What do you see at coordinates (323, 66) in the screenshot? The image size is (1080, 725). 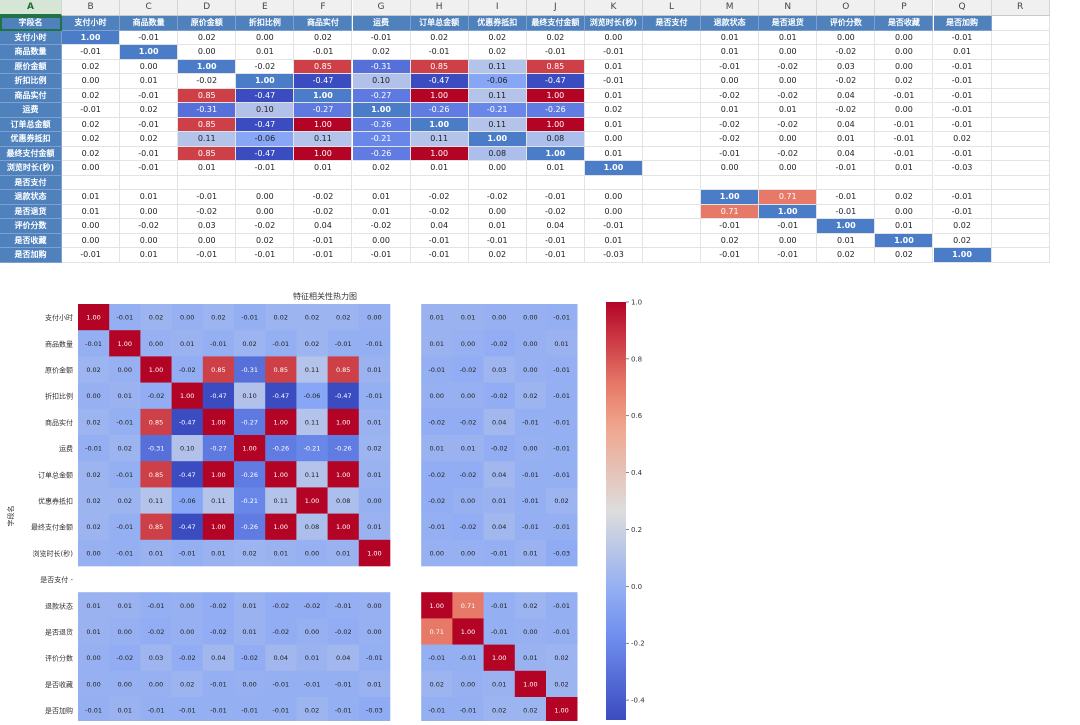 I see `data-cell: 0.85` at bounding box center [323, 66].